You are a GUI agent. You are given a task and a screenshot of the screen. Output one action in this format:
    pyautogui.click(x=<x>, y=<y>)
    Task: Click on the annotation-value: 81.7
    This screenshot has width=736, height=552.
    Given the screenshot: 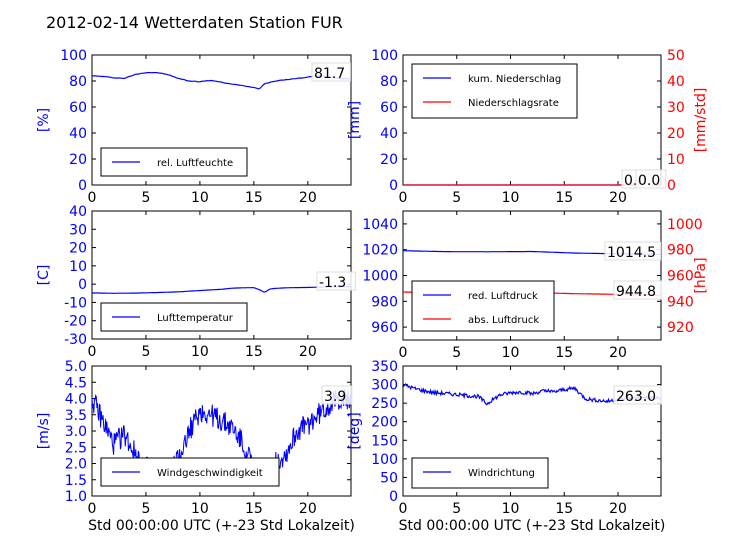 What is the action you would take?
    pyautogui.click(x=329, y=74)
    